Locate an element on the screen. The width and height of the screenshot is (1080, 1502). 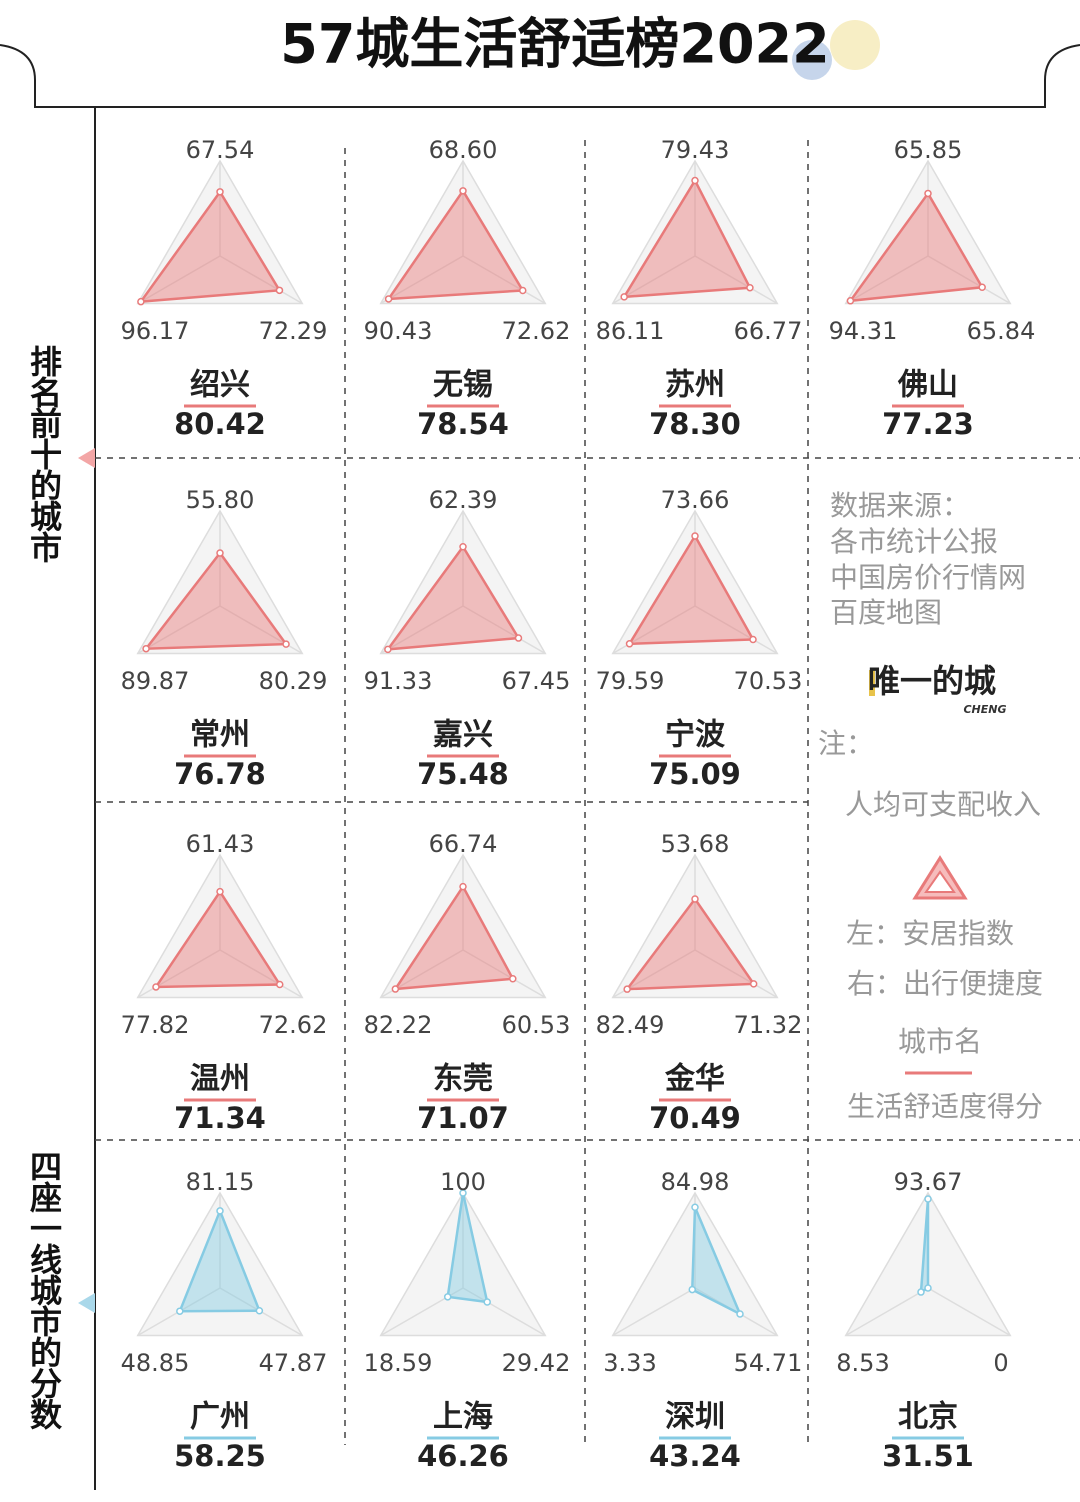
logo-mark is located at coordinates (872, 683).